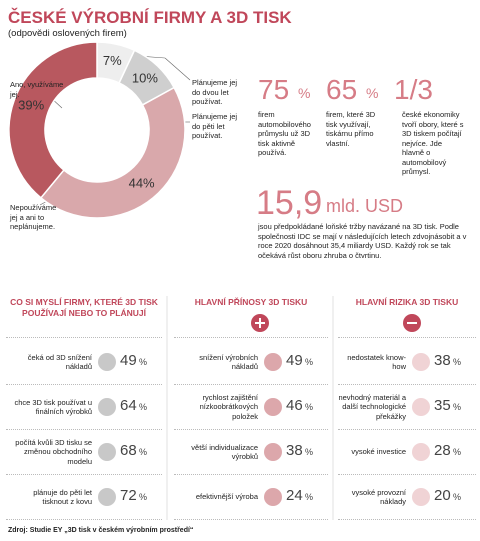  I want to click on subtitle: (odpovědi oslovených firem), so click(67, 33).